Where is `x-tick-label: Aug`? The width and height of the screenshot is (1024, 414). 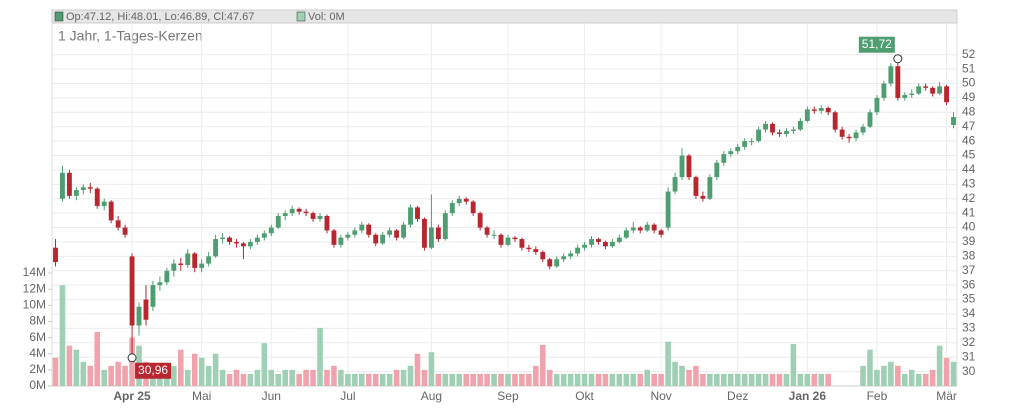
x-tick-label: Aug is located at coordinates (431, 396).